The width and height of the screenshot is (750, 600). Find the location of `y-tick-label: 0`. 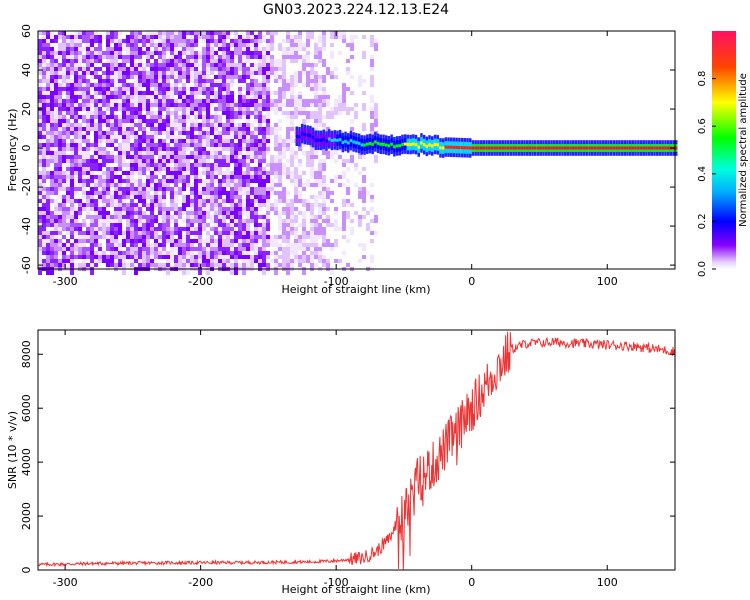

y-tick-label: 0 is located at coordinates (26, 570).